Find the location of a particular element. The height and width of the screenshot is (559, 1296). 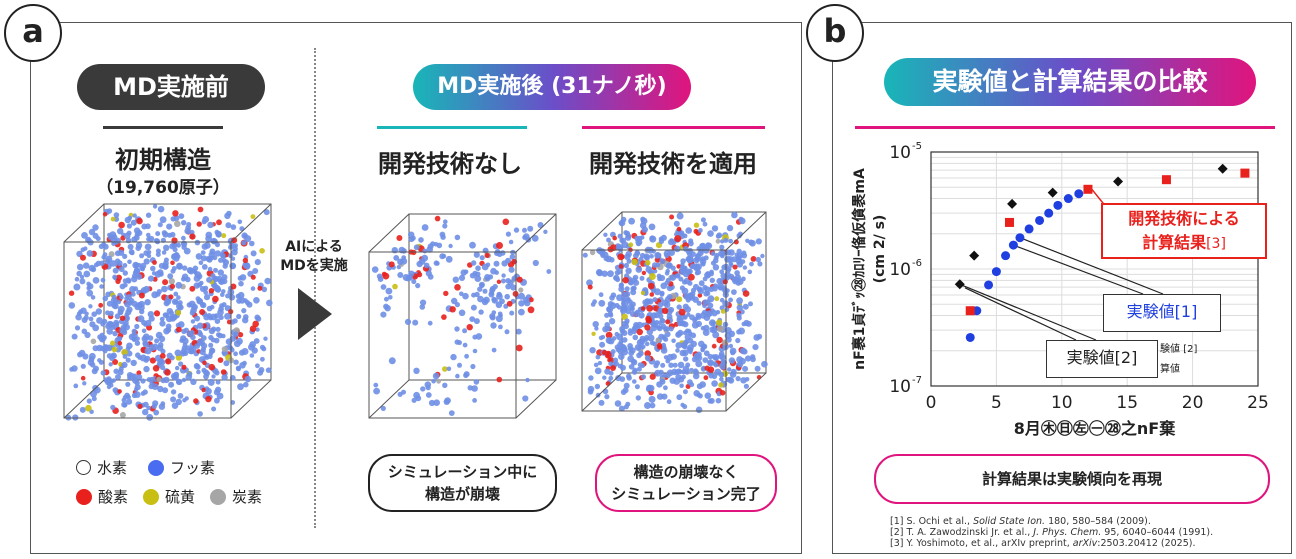

leader-exp1-b is located at coordinates (1078, 269).